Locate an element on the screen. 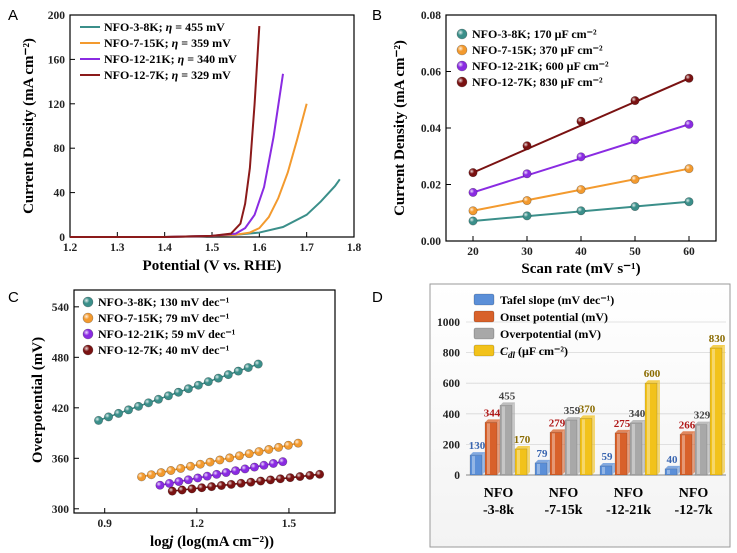 This screenshot has height=553, width=737. panel-d-bar-label-3-1: 59 is located at coordinates (608, 457).